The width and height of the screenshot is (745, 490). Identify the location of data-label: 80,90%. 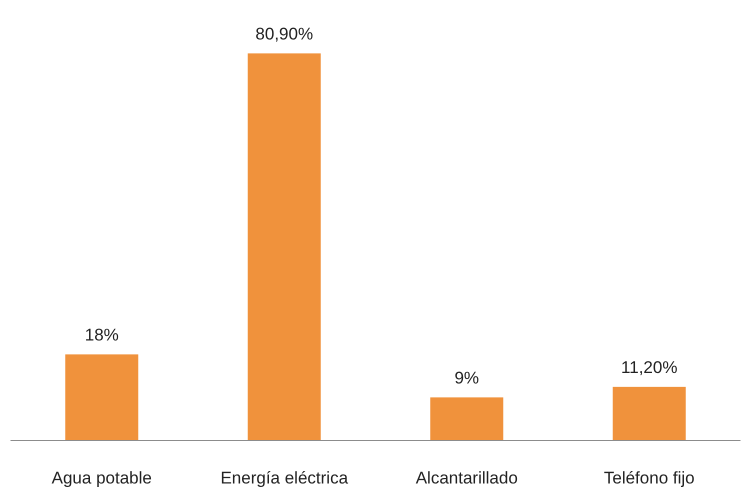
(284, 34).